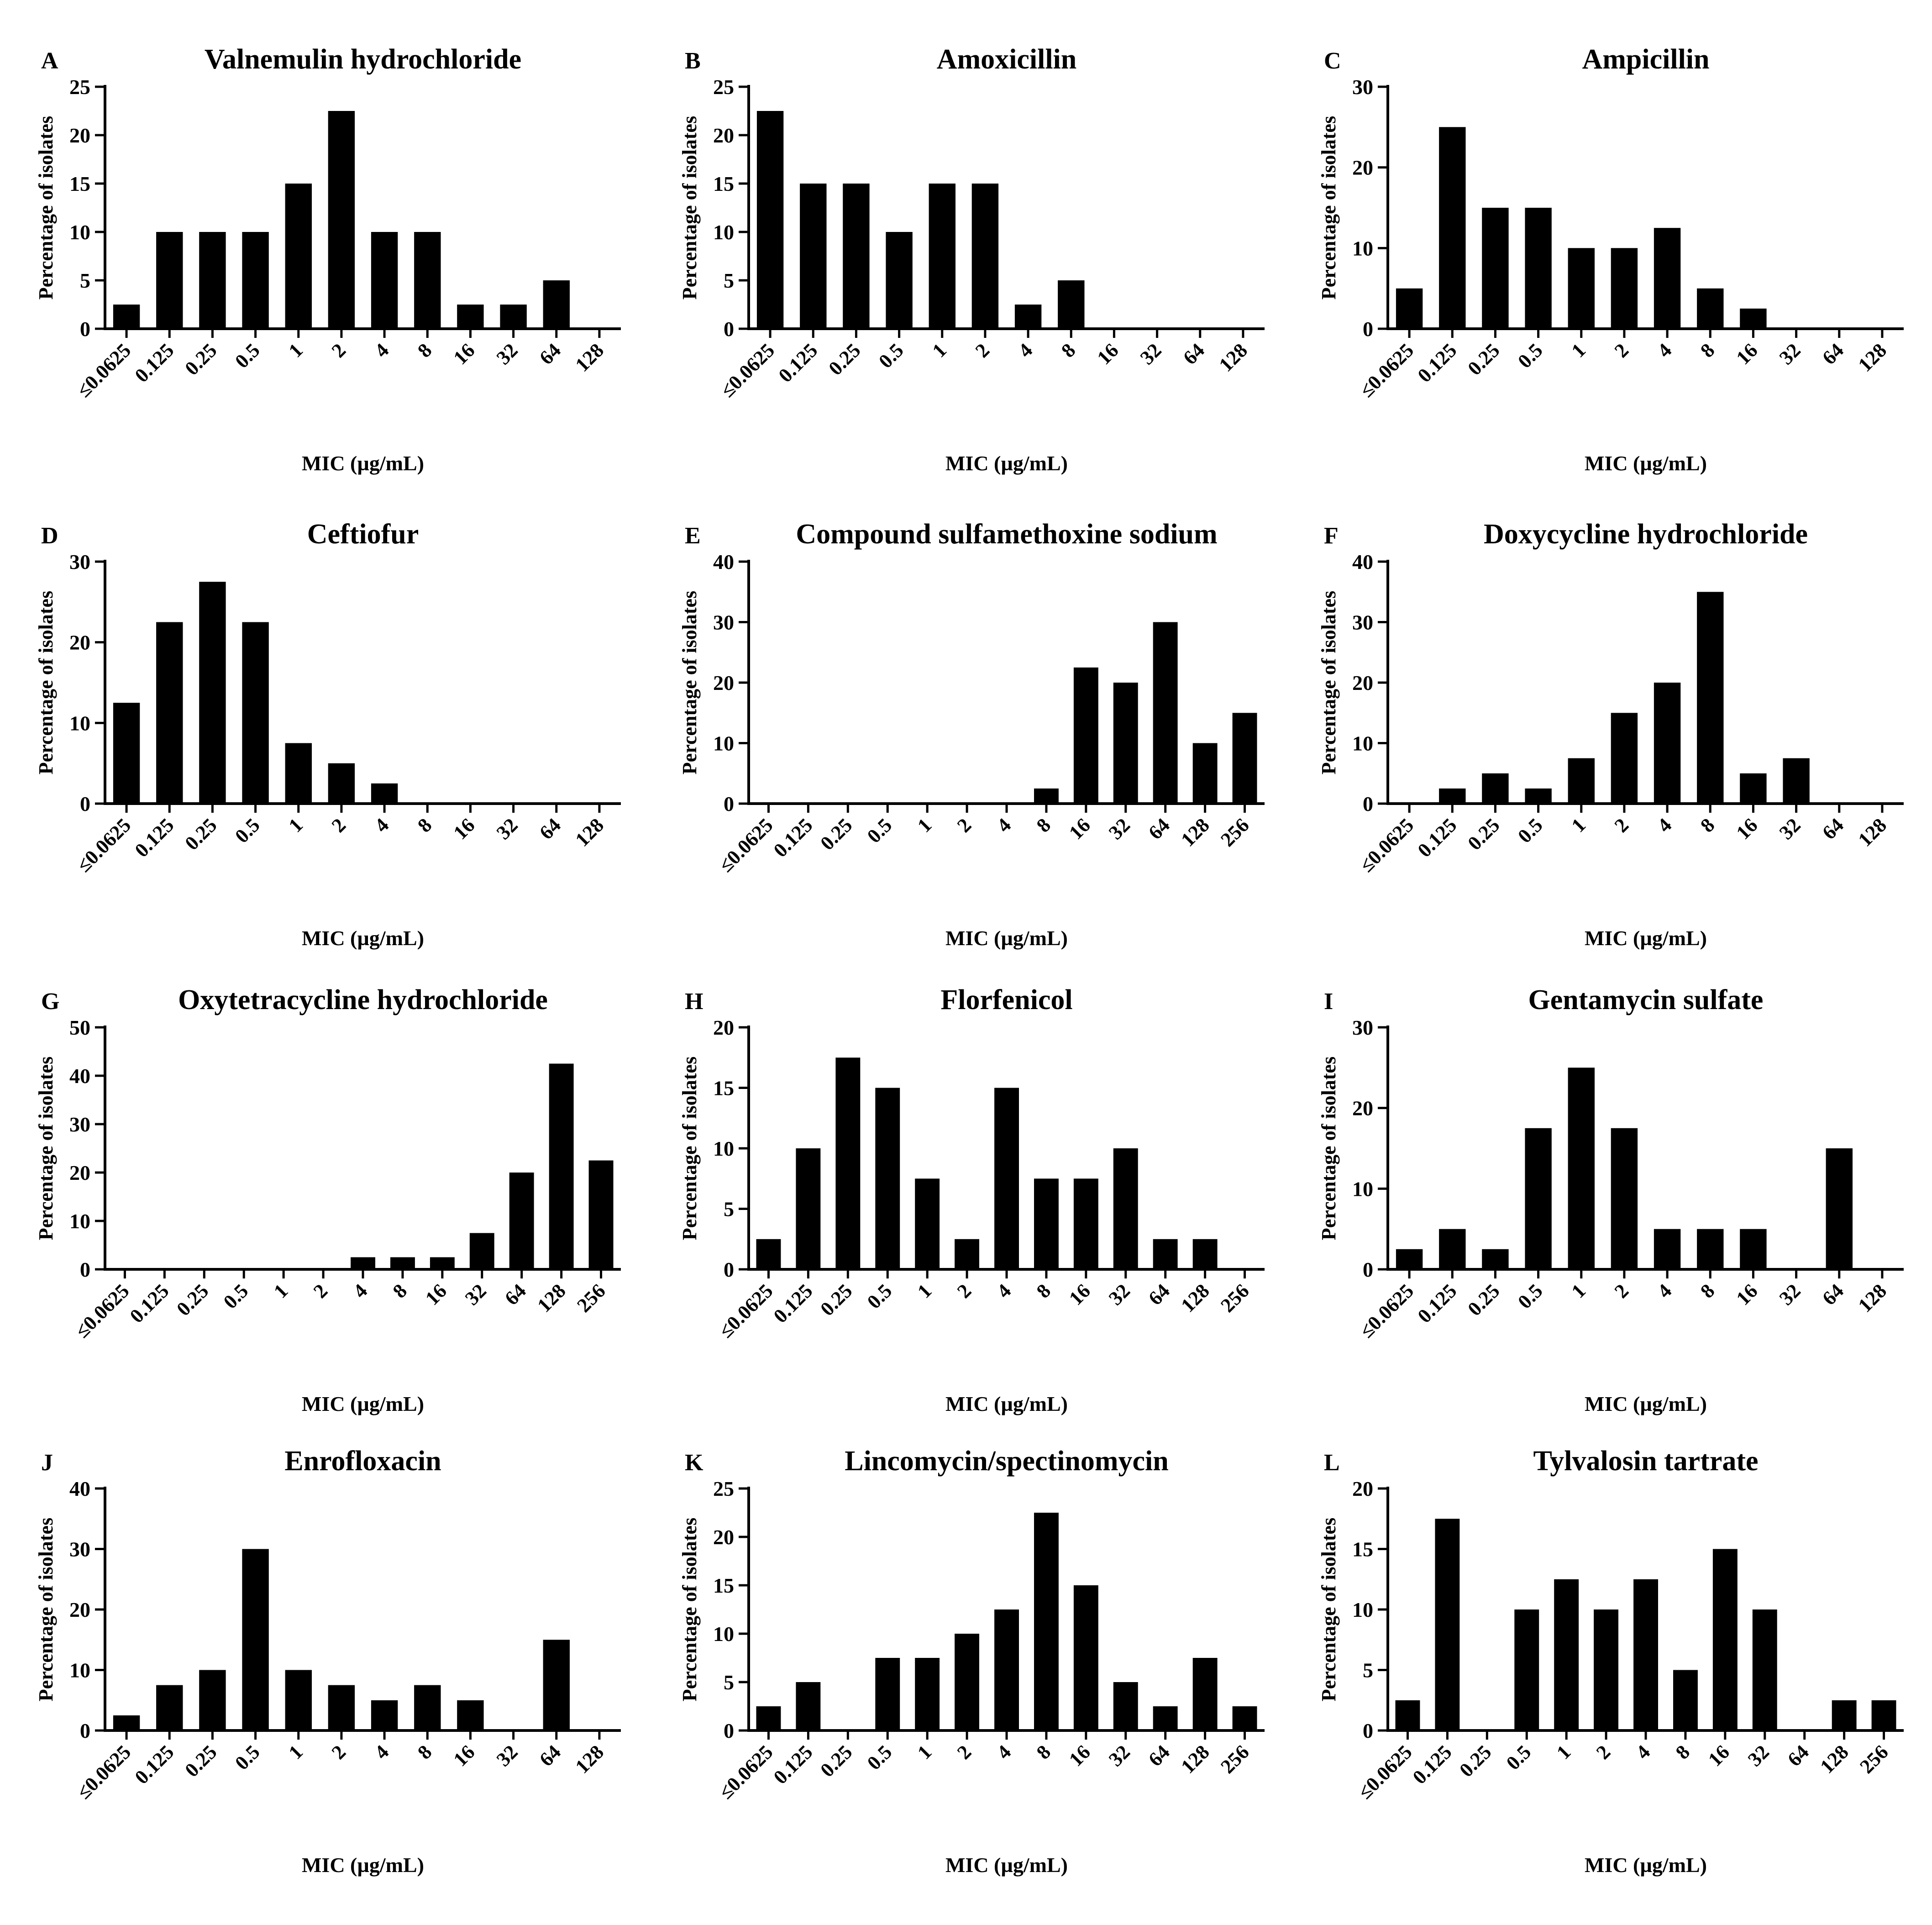 This screenshot has height=1925, width=1932. Describe the element at coordinates (1331, 536) in the screenshot. I see `panel-letter: F` at that location.